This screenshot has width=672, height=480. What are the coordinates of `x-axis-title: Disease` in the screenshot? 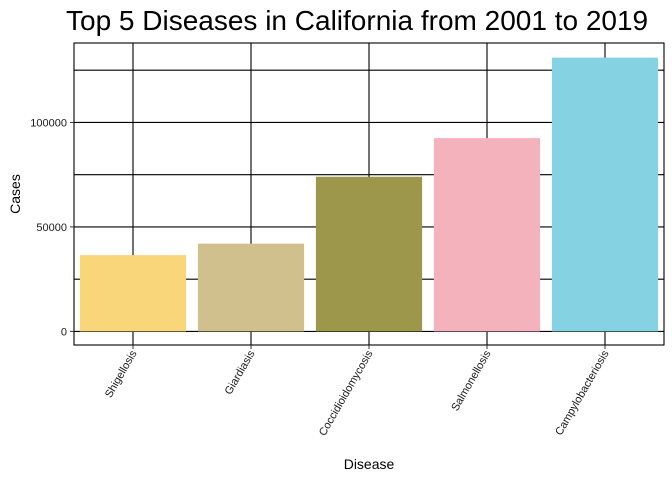 It's located at (369, 464).